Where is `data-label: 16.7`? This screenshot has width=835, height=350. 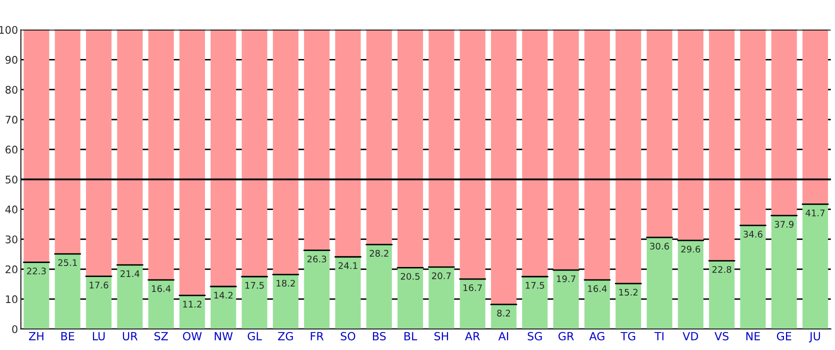 data-label: 16.7 is located at coordinates (473, 288).